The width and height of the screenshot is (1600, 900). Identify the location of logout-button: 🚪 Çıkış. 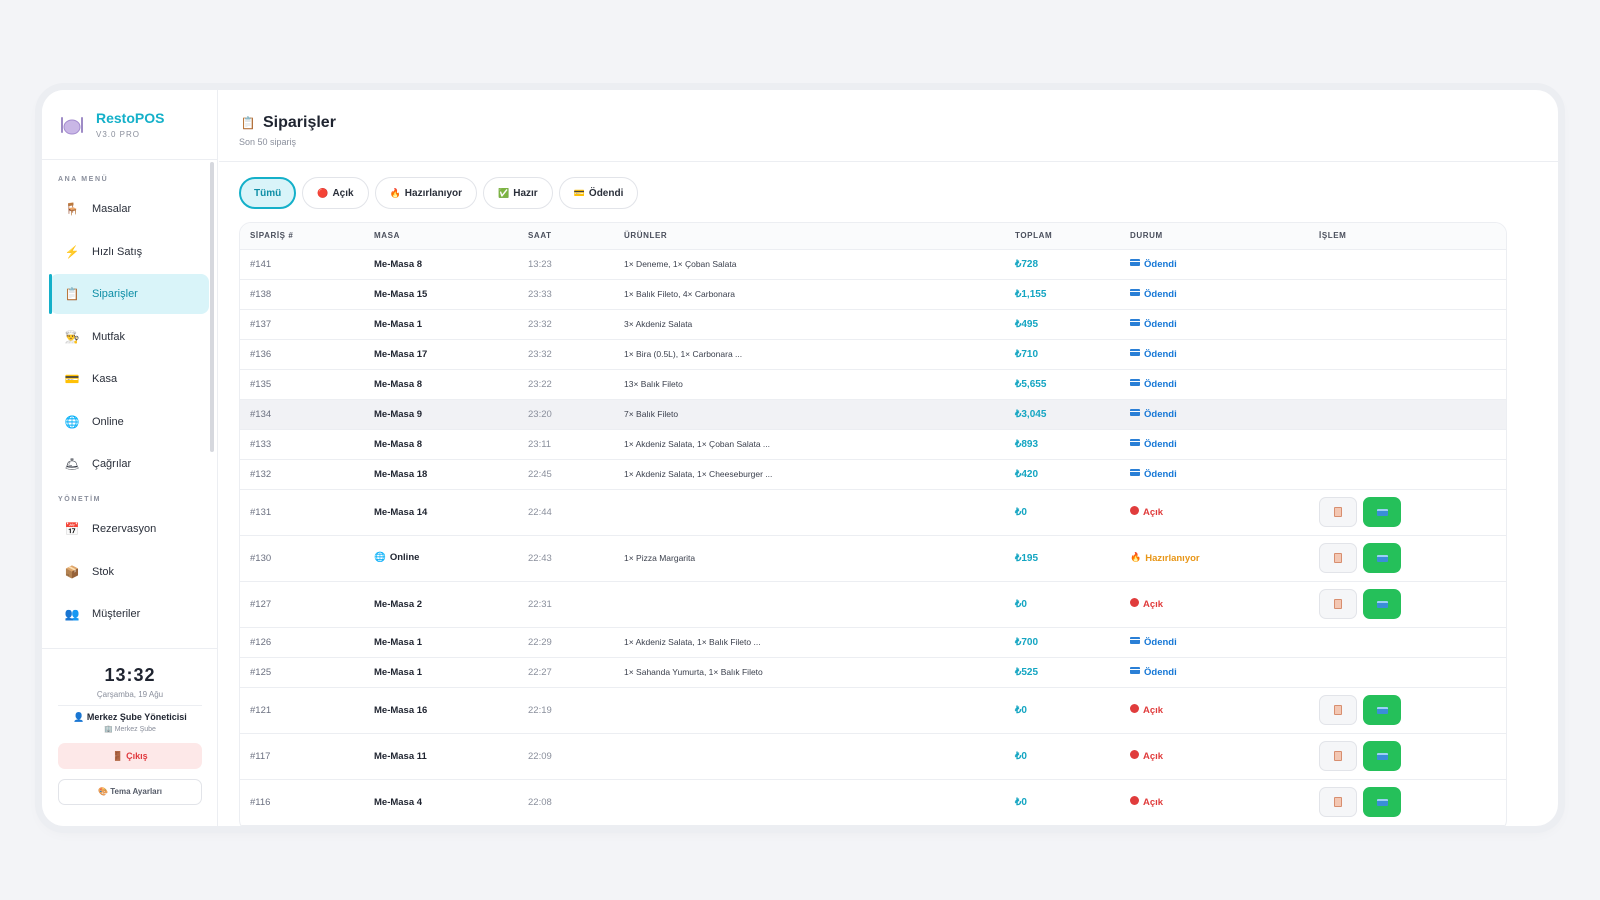
(130, 756).